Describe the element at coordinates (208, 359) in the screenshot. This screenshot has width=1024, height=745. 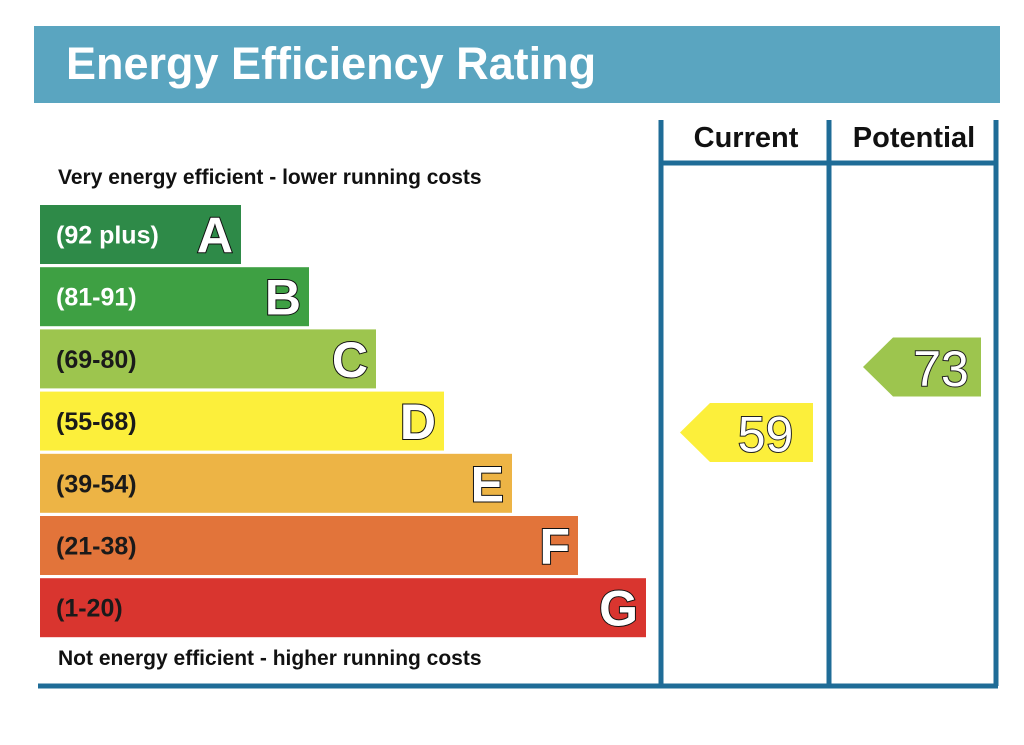
I see `band-bar-c` at that location.